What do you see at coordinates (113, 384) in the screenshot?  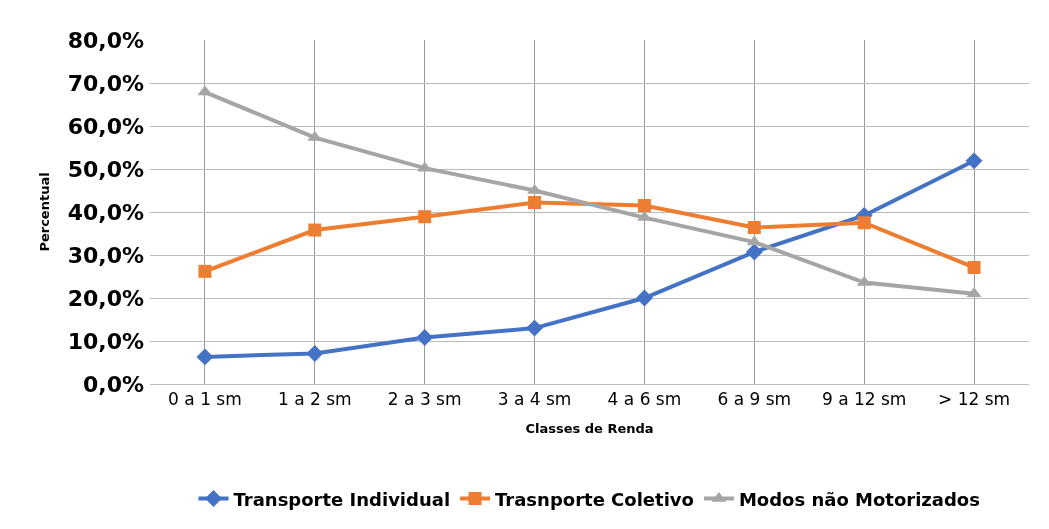 I see `y-tick-label: 0,0%` at bounding box center [113, 384].